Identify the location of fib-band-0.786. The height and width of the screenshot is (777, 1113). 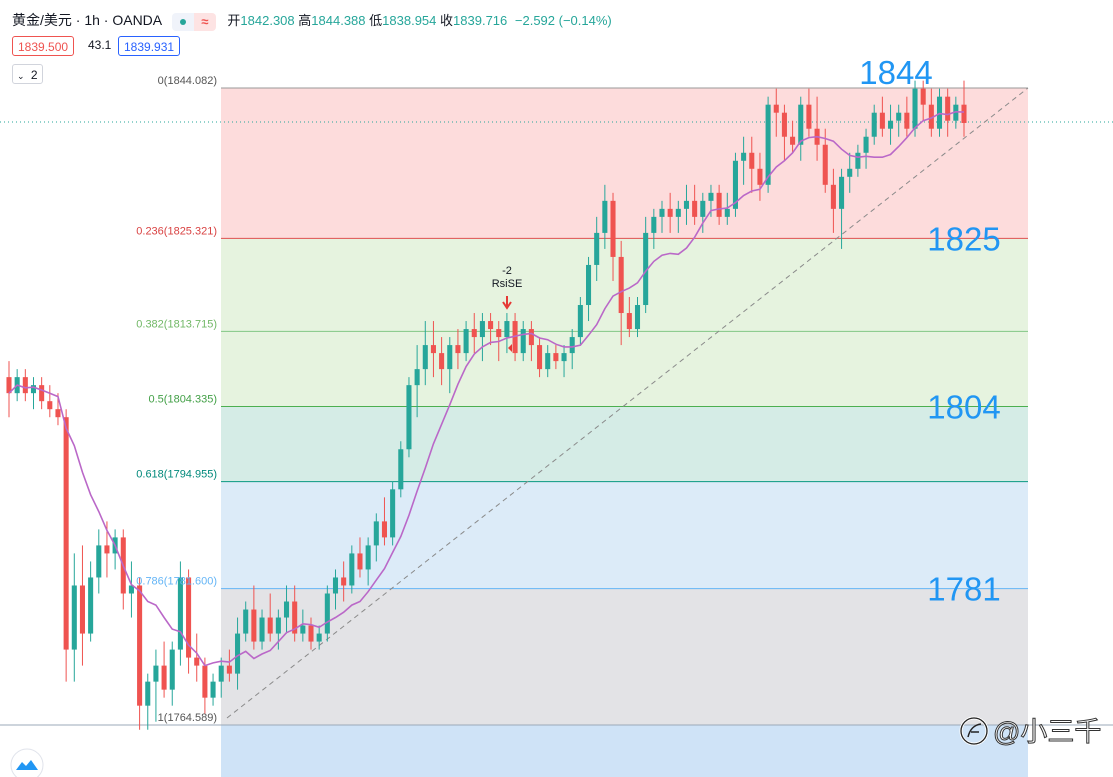
(624, 656).